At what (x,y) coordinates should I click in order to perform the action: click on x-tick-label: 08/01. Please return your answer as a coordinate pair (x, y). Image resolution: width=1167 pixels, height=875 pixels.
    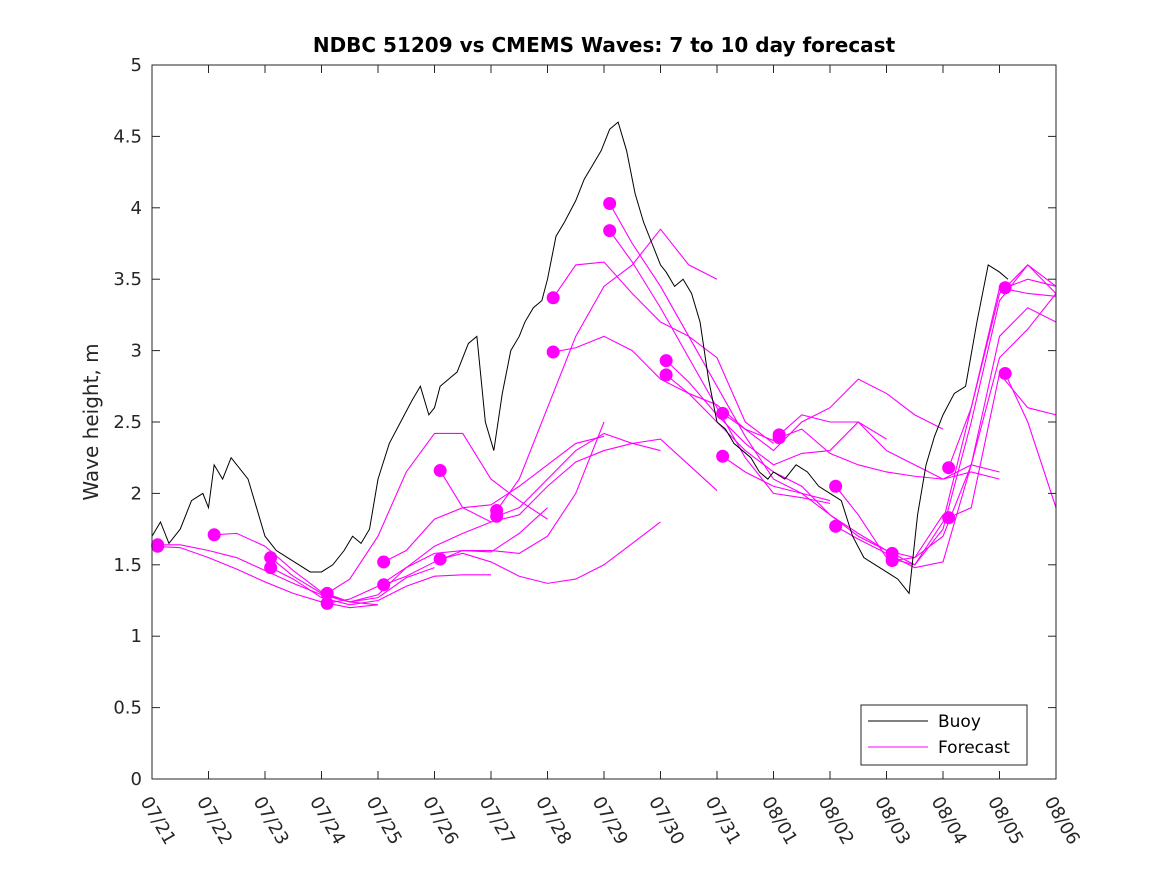
    Looking at the image, I should click on (779, 820).